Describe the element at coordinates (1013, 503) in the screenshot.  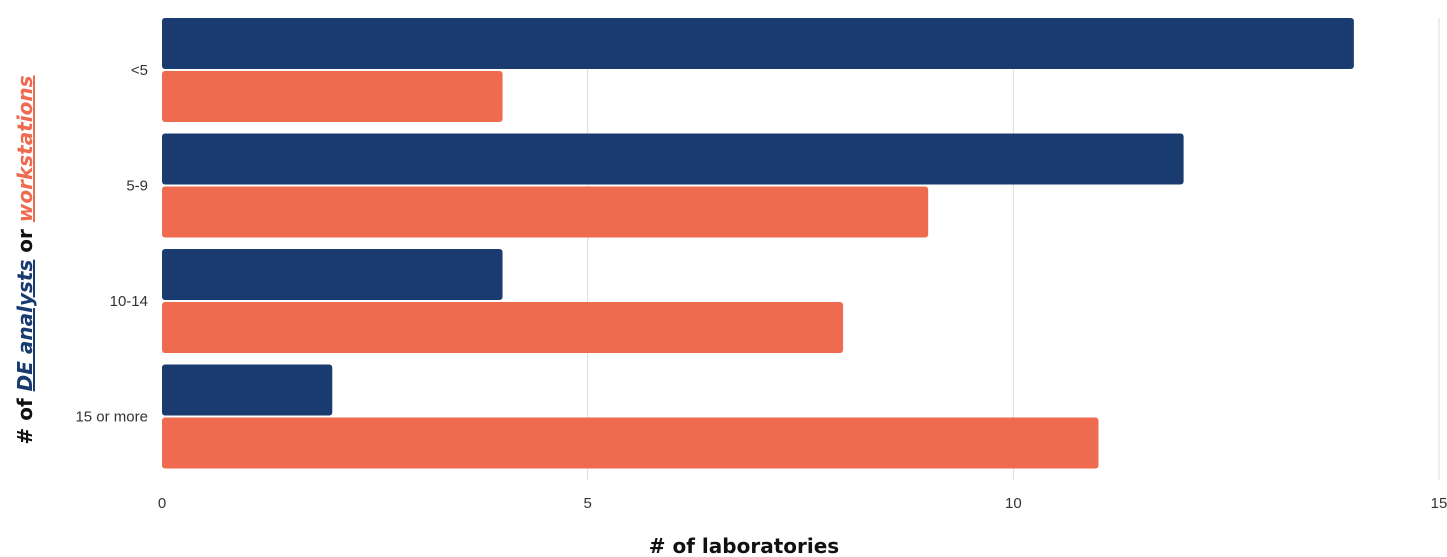
I see `x-tick-label: 10` at that location.